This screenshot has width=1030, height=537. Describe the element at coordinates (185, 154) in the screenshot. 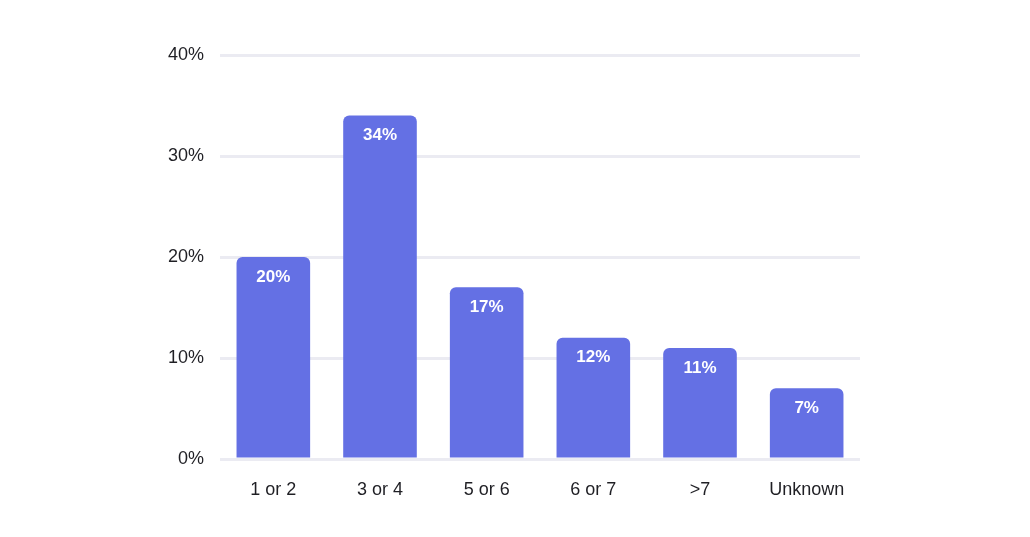

I see `y-tick-label: 30%` at that location.